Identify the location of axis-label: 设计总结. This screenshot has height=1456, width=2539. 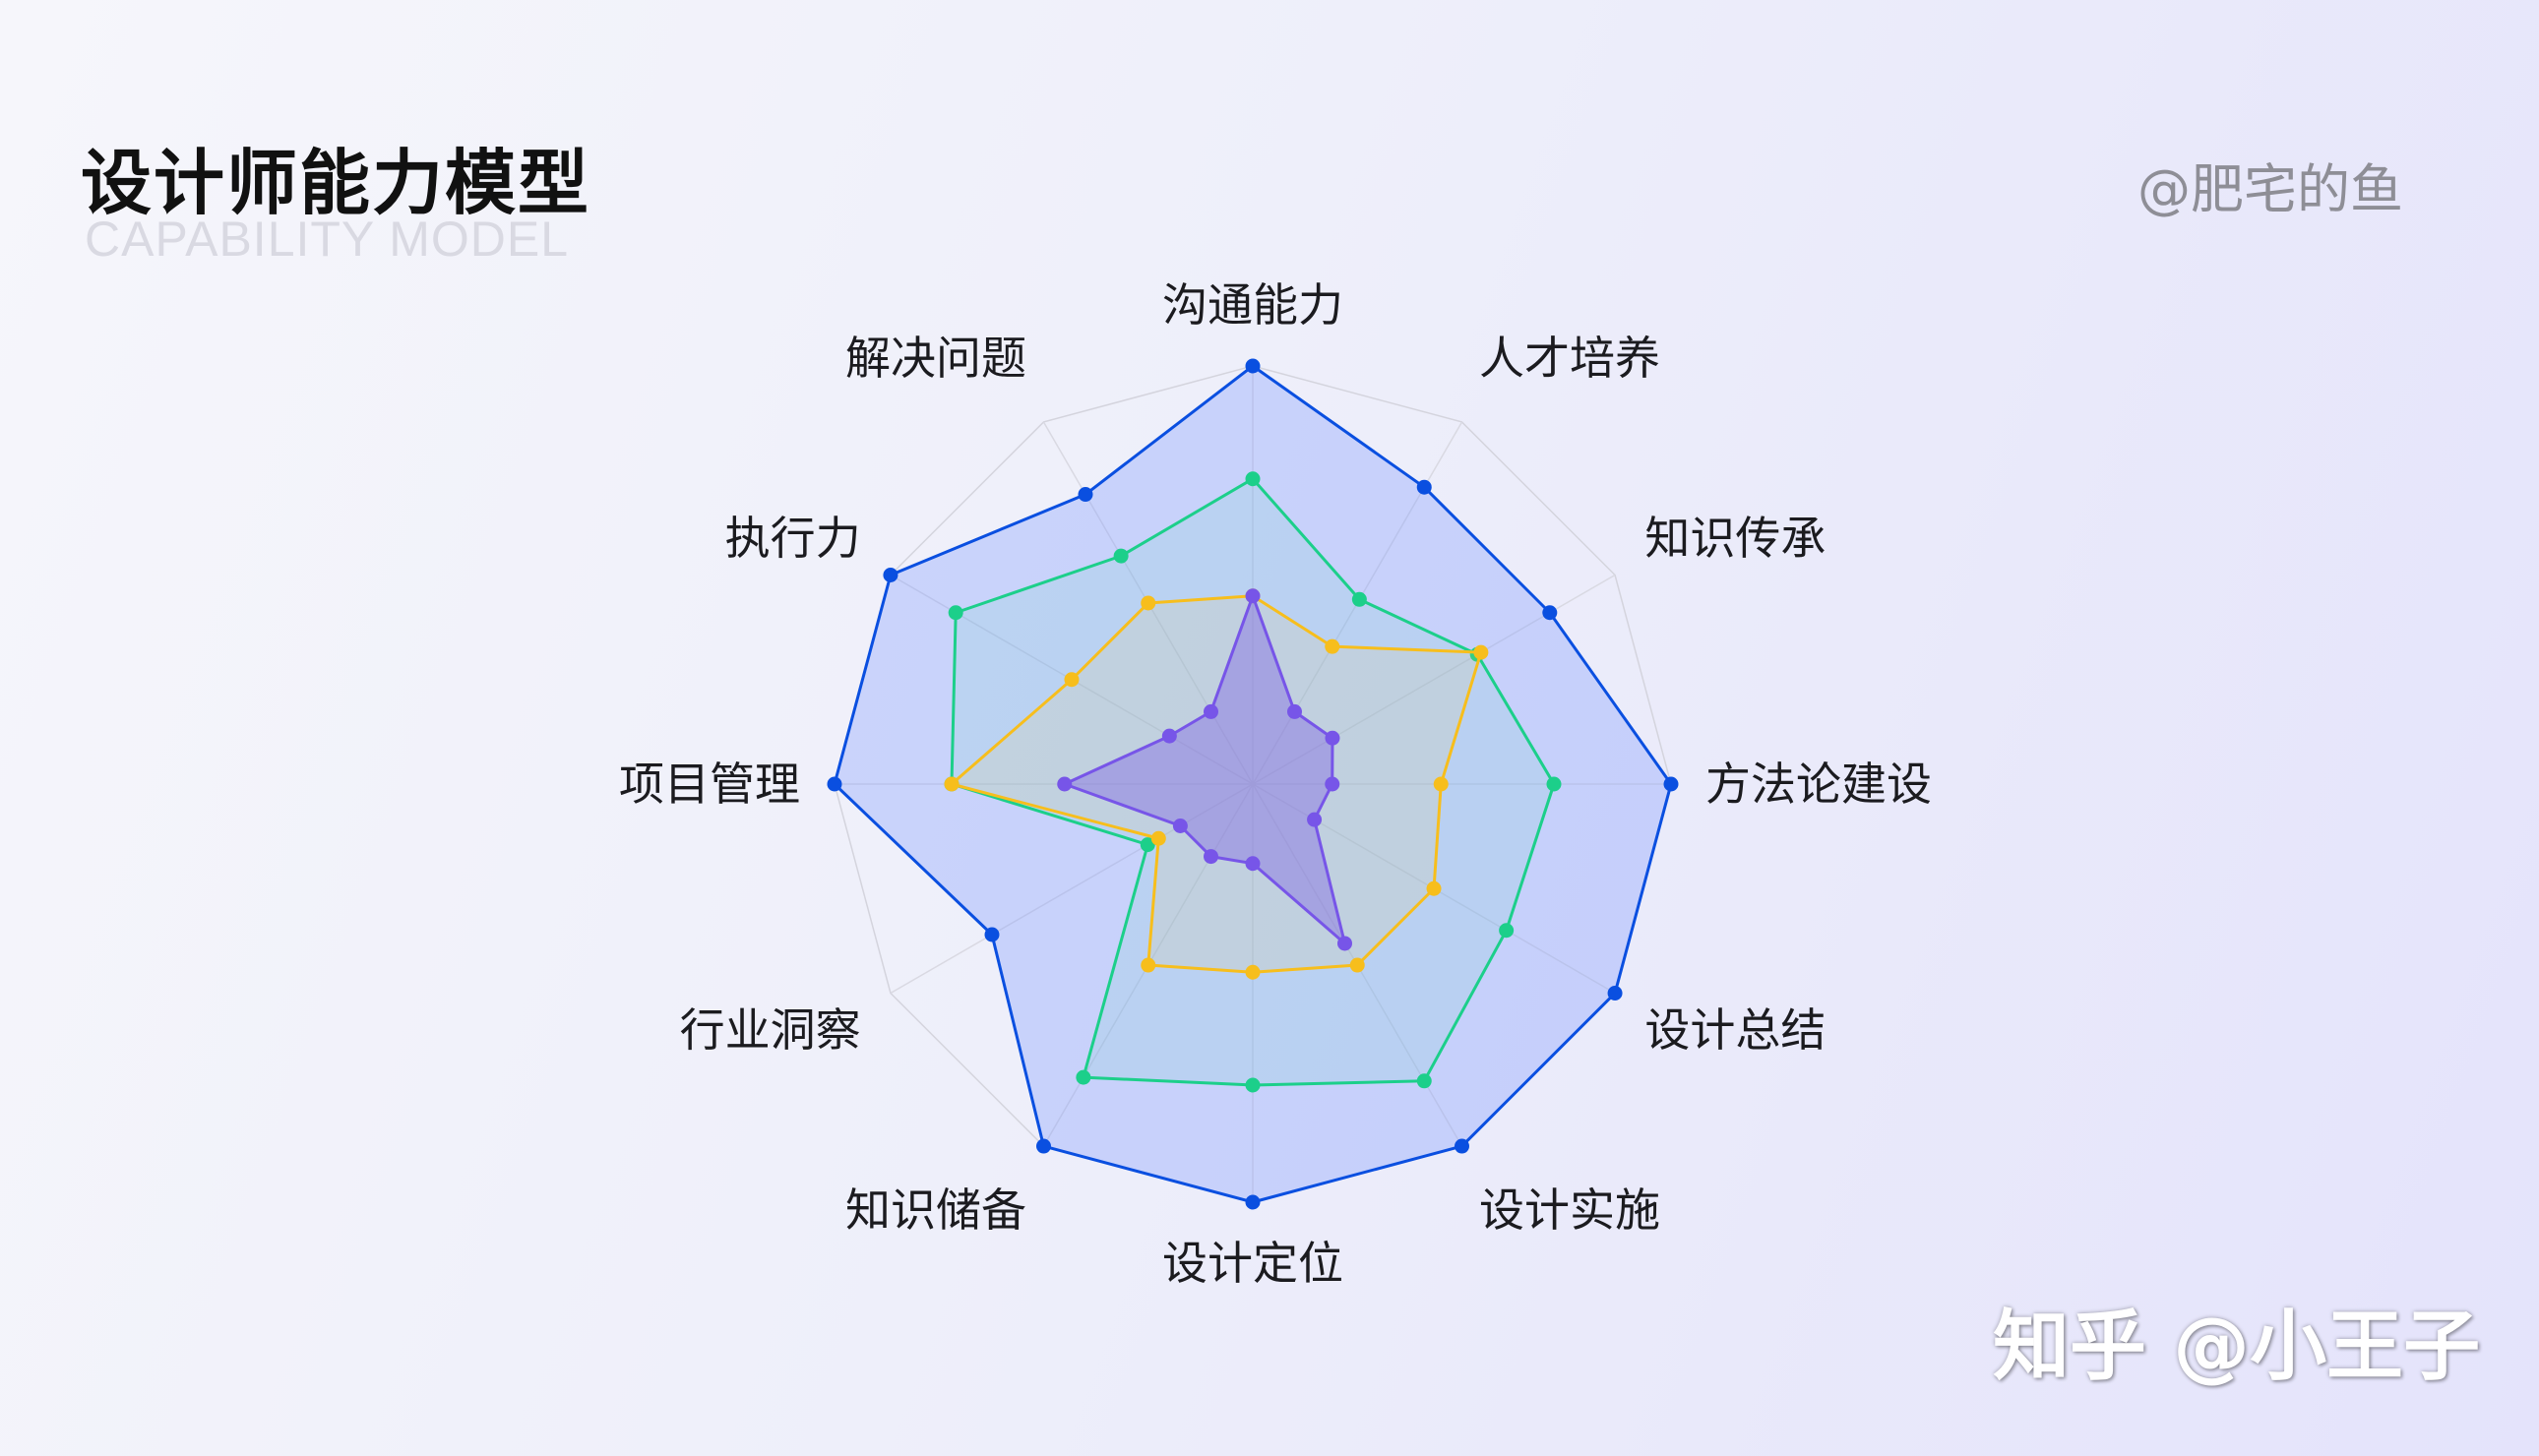
(1735, 1030).